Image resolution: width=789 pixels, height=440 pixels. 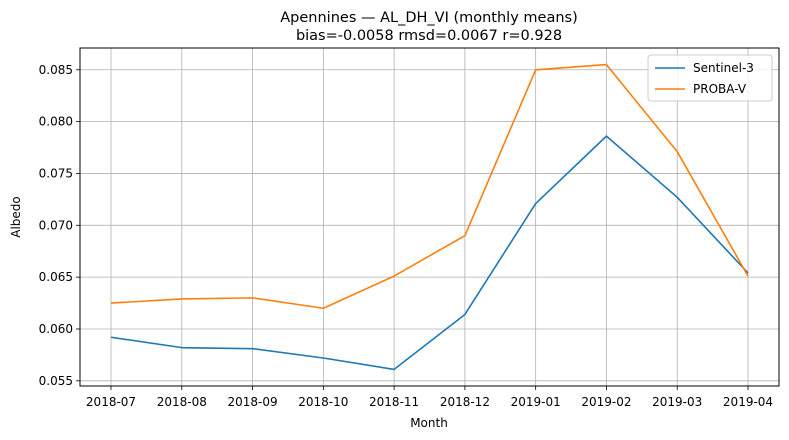 I want to click on y-tick-label: 0.085, so click(x=56, y=70).